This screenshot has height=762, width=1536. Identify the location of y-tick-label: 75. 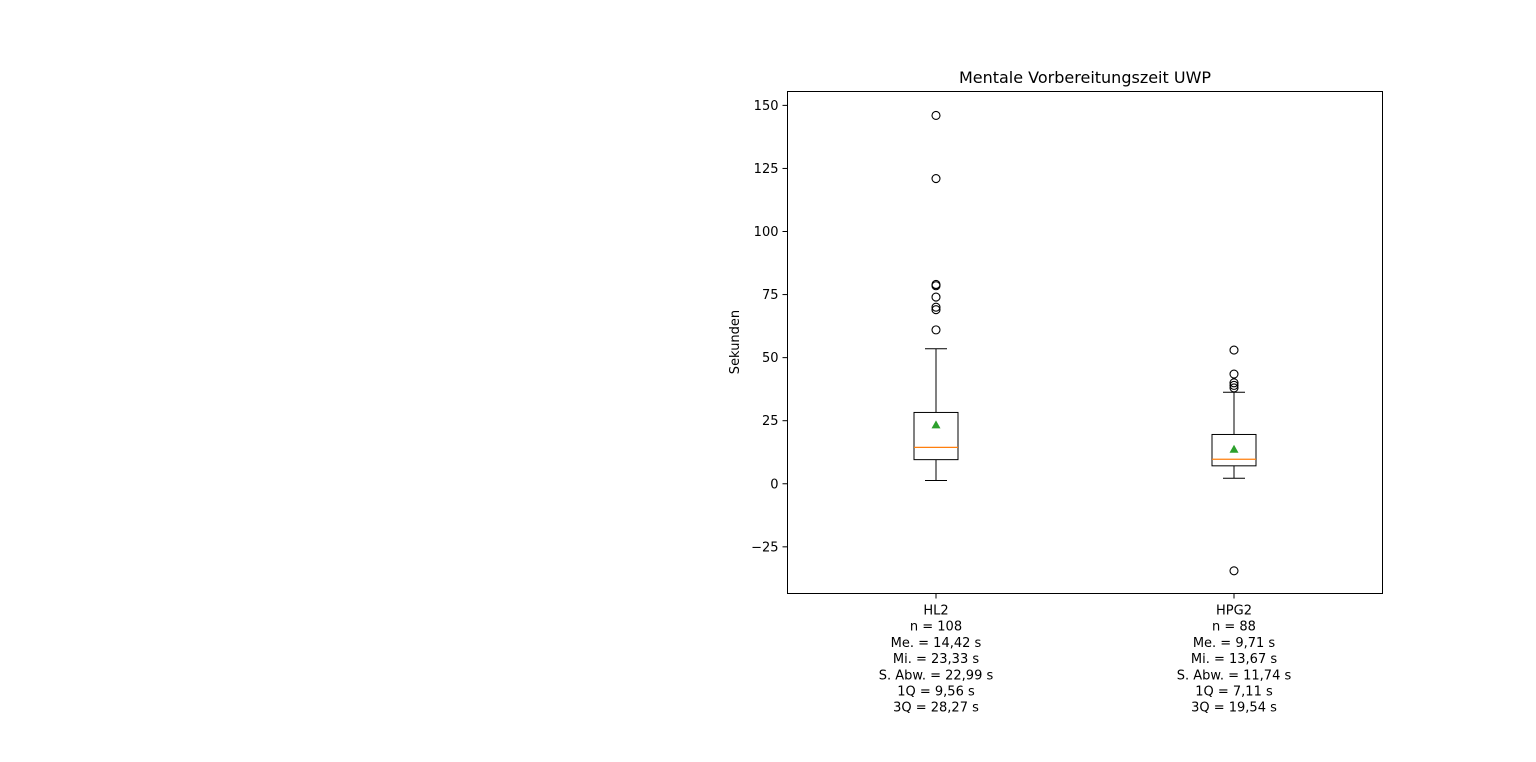
(770, 295).